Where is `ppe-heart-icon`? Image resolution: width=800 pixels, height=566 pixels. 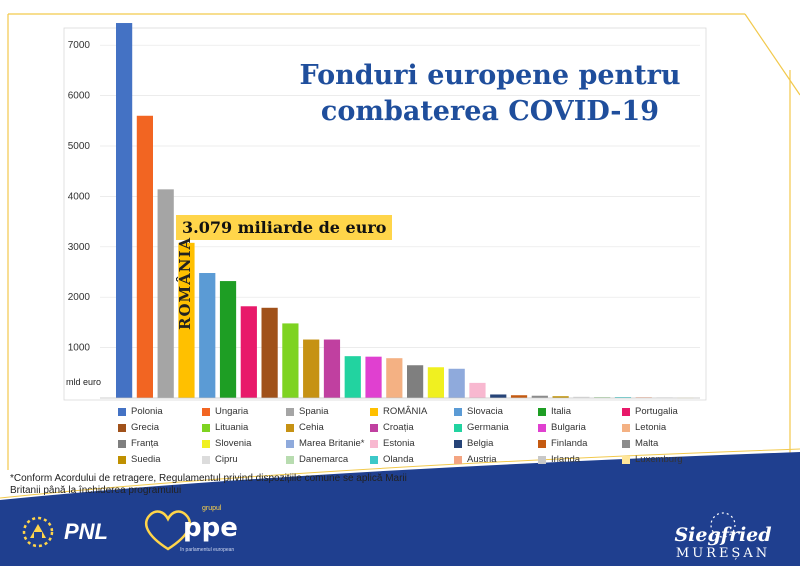 ppe-heart-icon is located at coordinates (168, 530).